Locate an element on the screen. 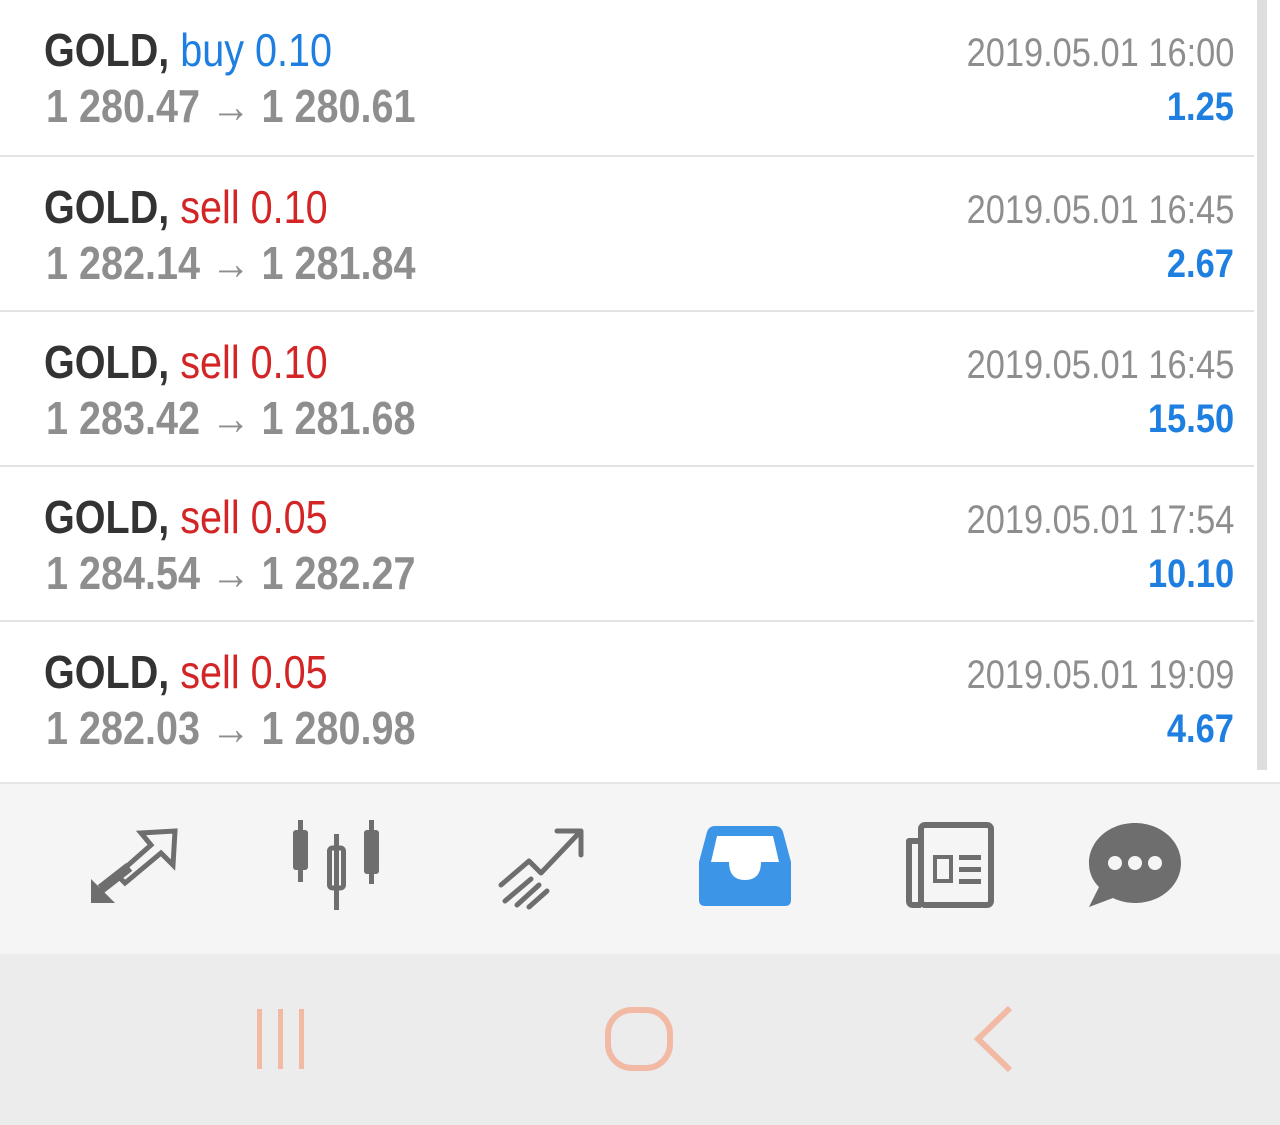 This screenshot has width=1280, height=1125. home-button is located at coordinates (639, 1039).